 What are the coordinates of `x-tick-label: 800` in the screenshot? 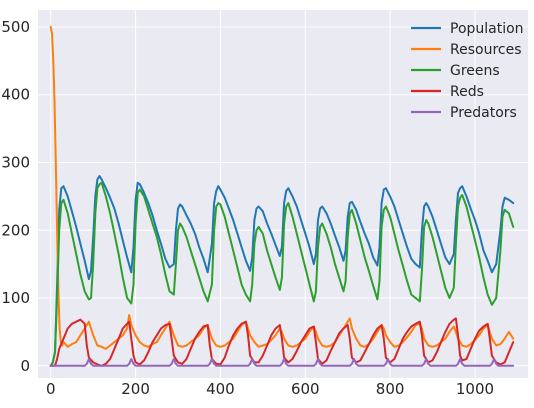 It's located at (390, 389).